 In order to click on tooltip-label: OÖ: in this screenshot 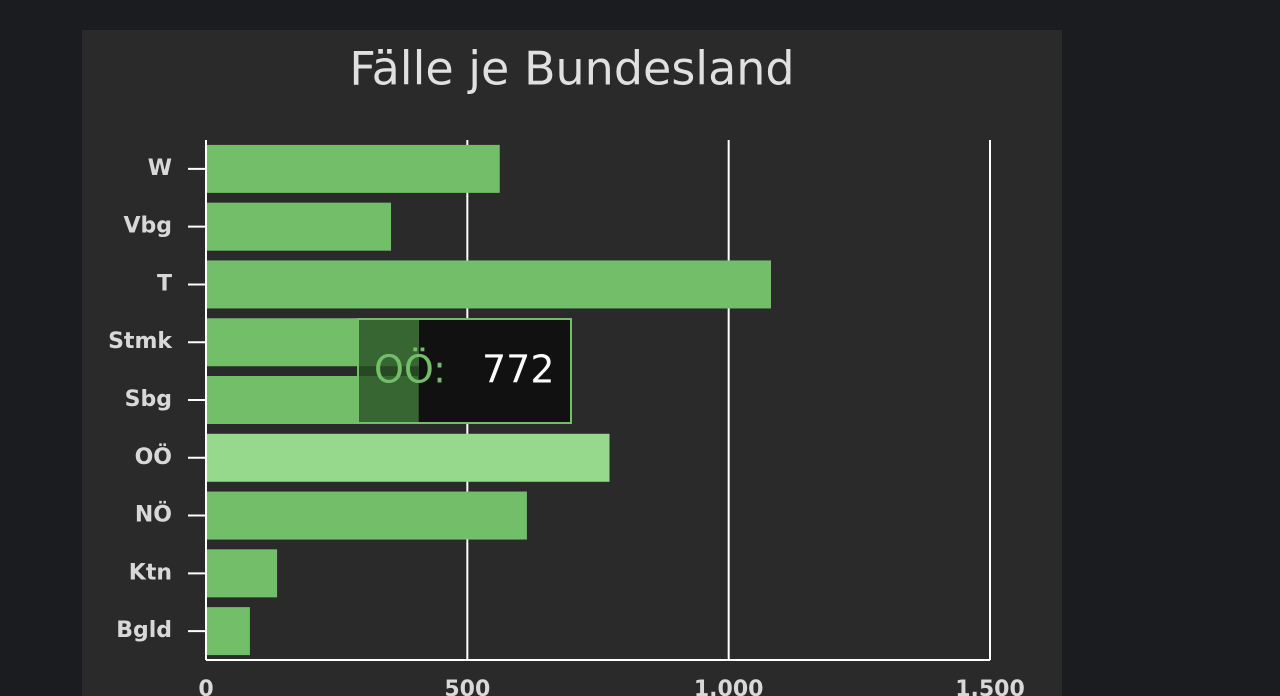, I will do `click(410, 370)`.